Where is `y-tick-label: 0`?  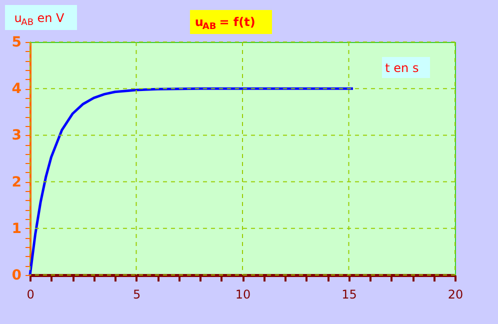
y-tick-label: 0 is located at coordinates (17, 276).